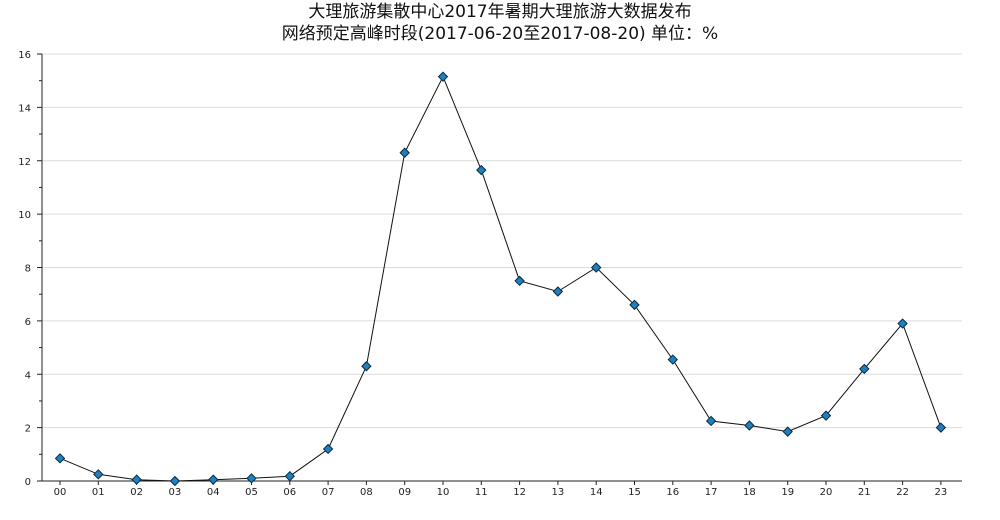 This screenshot has width=1000, height=520. What do you see at coordinates (175, 492) in the screenshot?
I see `x-tick-label-03: 03` at bounding box center [175, 492].